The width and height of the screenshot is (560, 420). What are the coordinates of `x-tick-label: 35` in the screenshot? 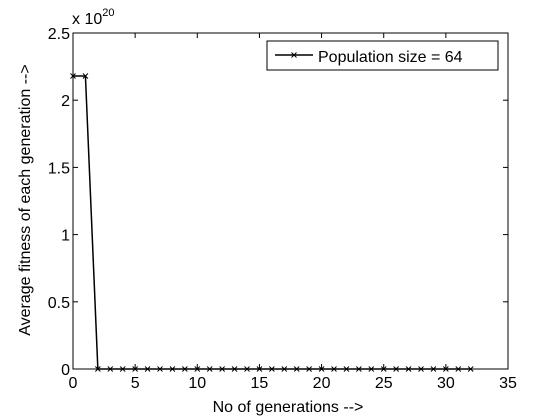 It's located at (508, 383).